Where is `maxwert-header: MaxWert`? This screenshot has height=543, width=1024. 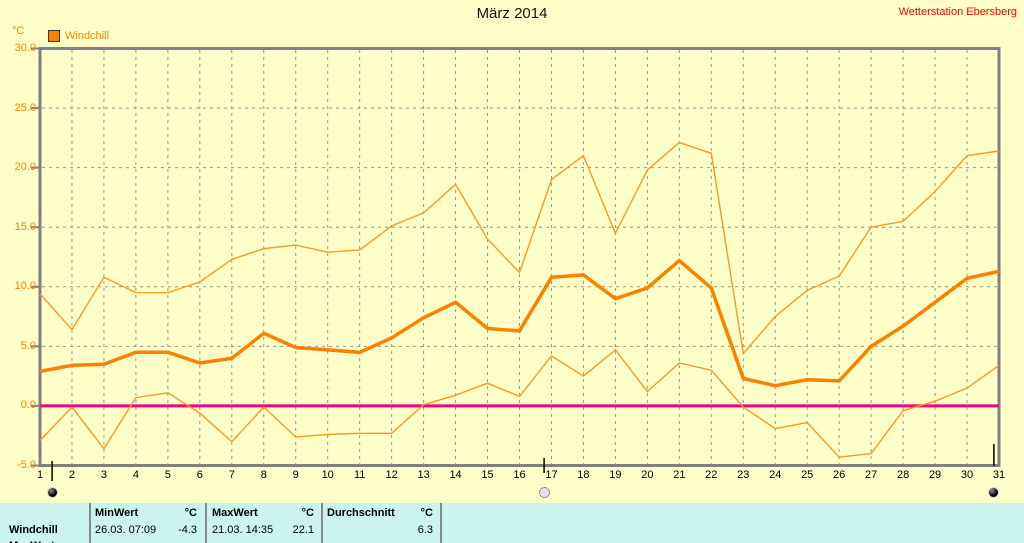
maxwert-header: MaxWert is located at coordinates (235, 513).